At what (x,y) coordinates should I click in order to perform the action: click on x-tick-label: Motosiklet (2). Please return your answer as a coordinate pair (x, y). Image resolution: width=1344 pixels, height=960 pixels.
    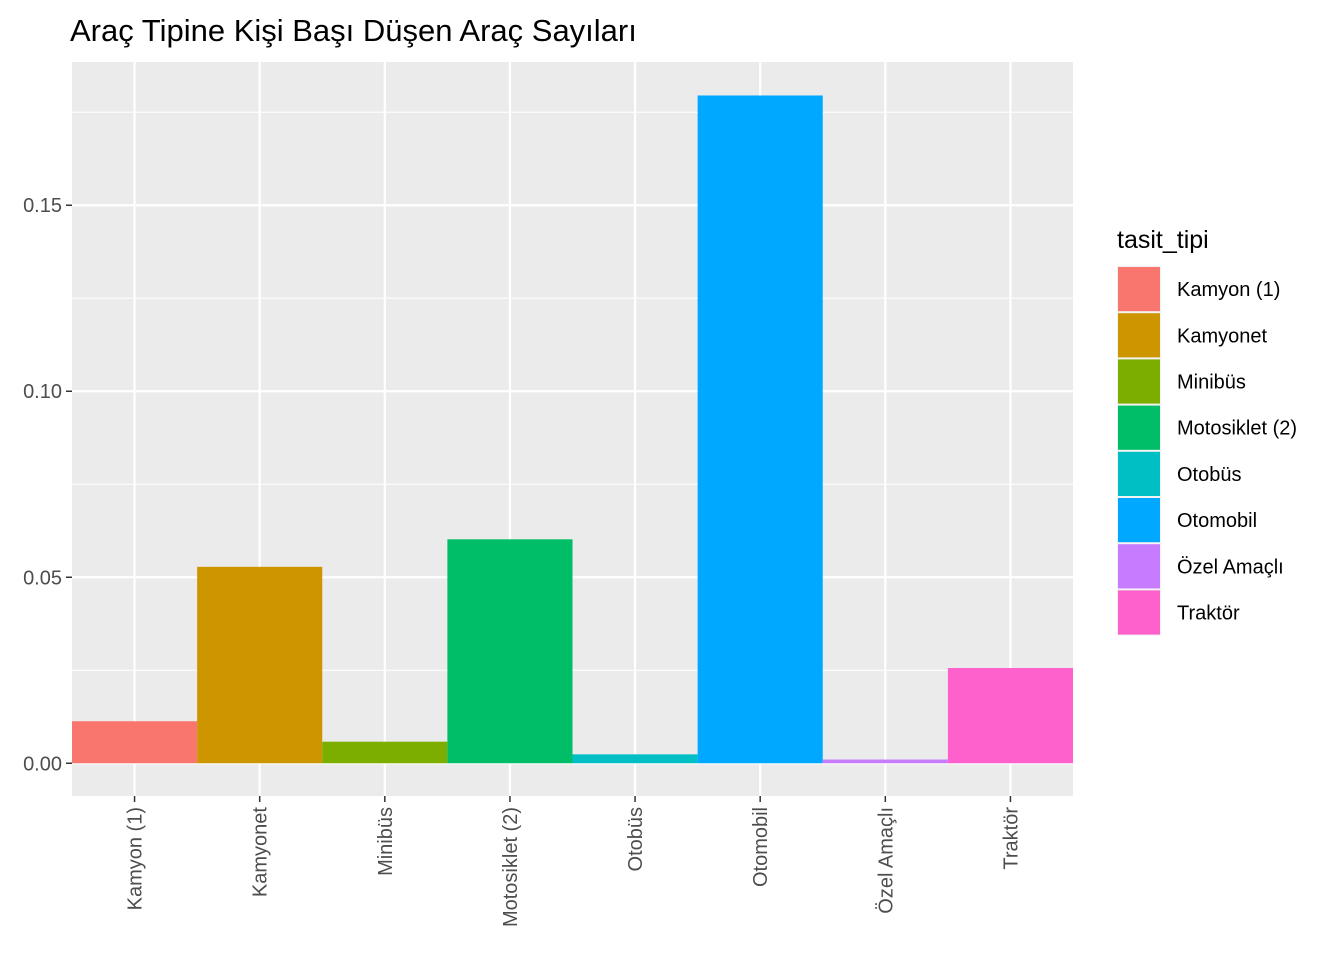
    Looking at the image, I should click on (511, 867).